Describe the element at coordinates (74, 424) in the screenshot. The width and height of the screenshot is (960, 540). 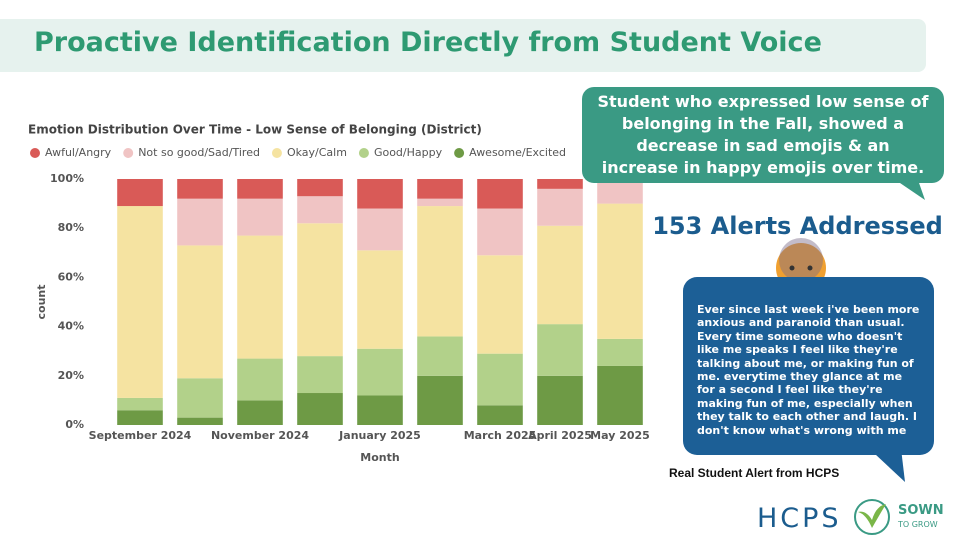
I see `y-tick-label: 0%` at that location.